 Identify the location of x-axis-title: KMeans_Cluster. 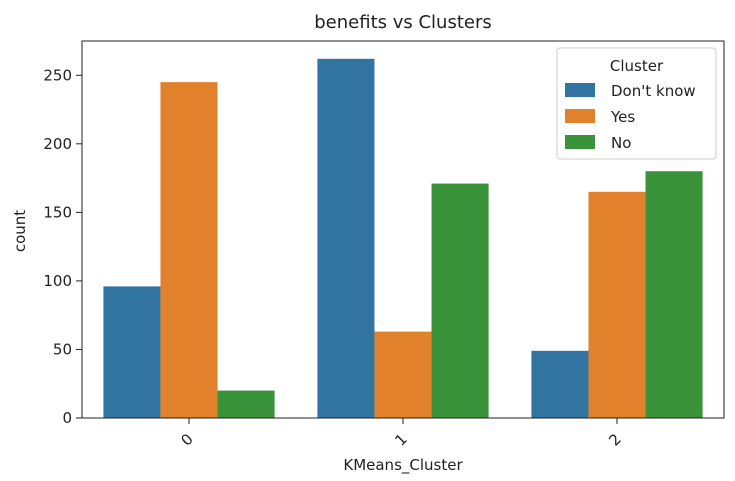
(403, 465).